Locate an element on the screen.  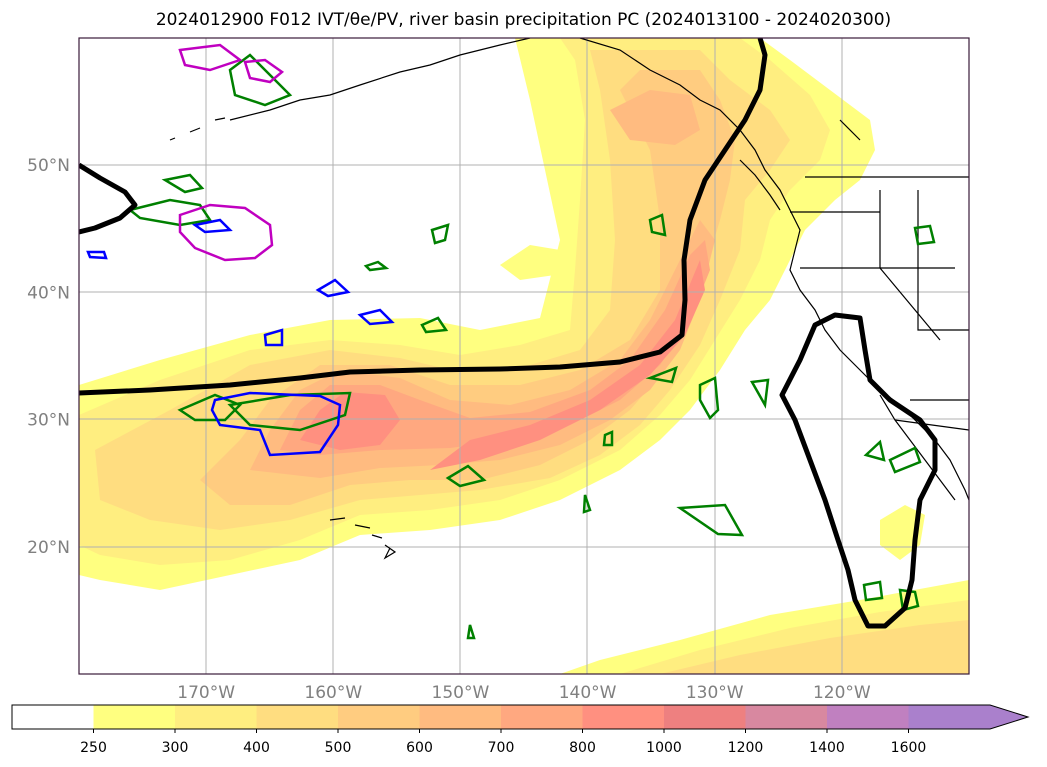
colorbar-tick-label: 1600 is located at coordinates (909, 748).